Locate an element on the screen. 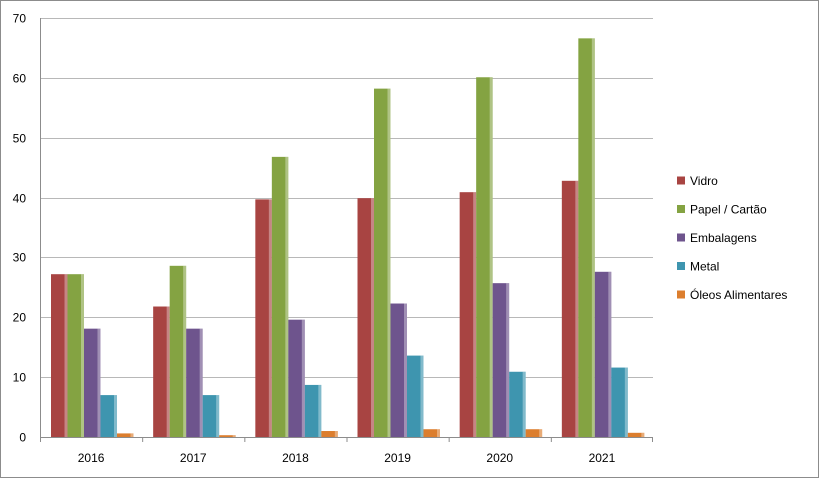  y-axis-ticks: 0 10 20 30 40 50 60 70 is located at coordinates (20, 228).